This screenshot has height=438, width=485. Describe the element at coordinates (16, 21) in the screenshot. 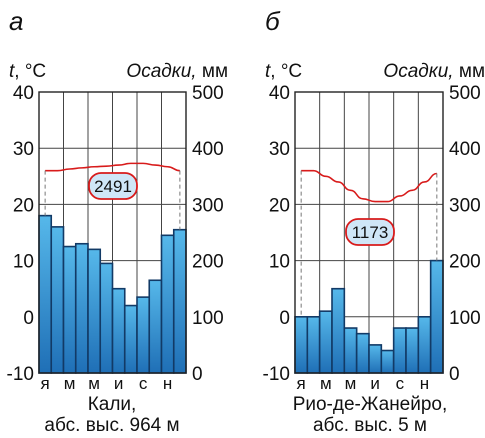

I see `panel-label: а` at that location.